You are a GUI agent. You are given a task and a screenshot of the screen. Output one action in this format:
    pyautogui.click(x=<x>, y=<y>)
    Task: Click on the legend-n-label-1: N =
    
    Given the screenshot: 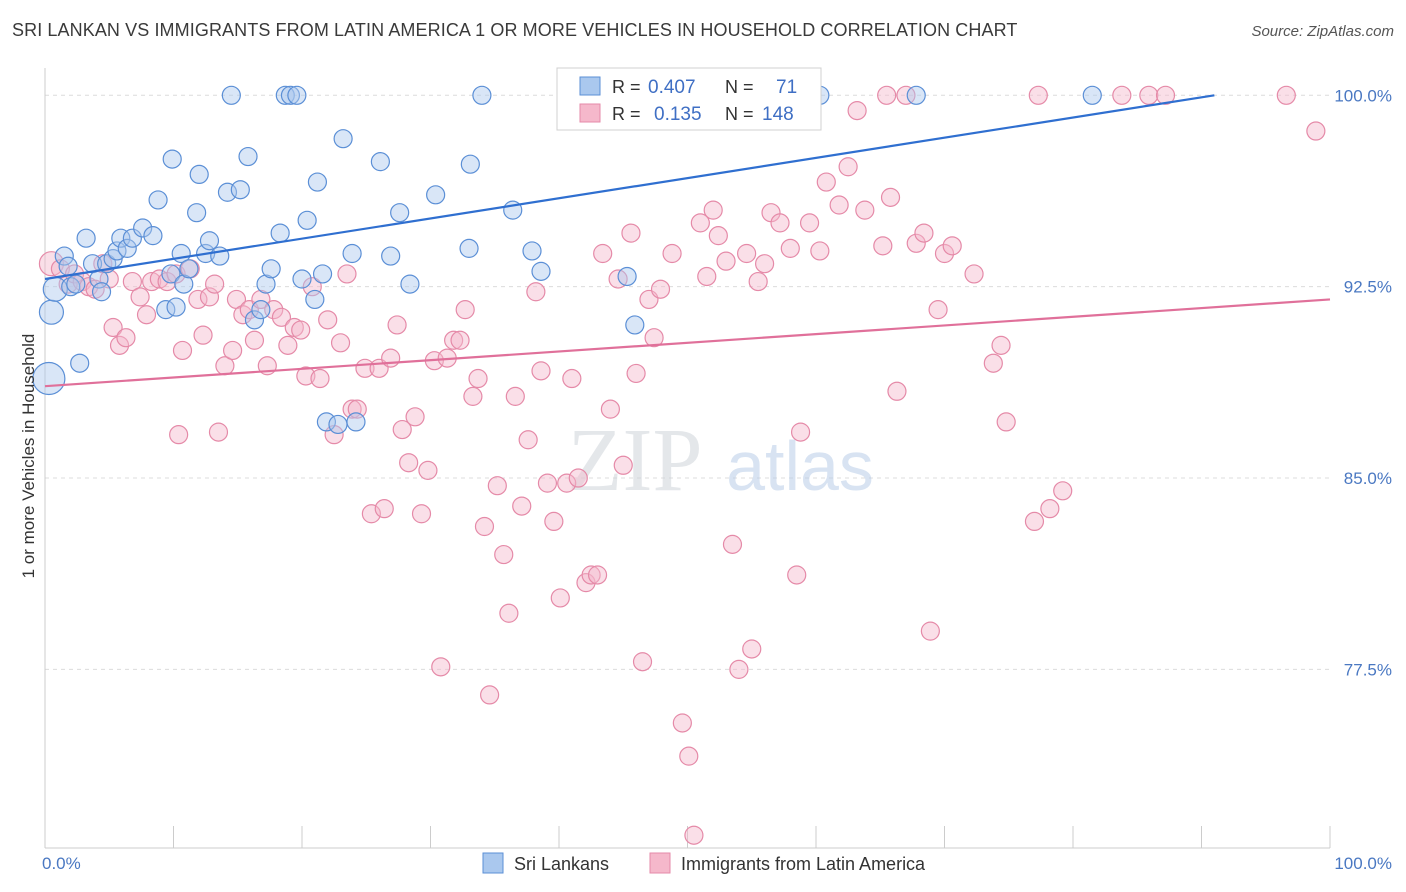 What is the action you would take?
    pyautogui.click(x=739, y=87)
    